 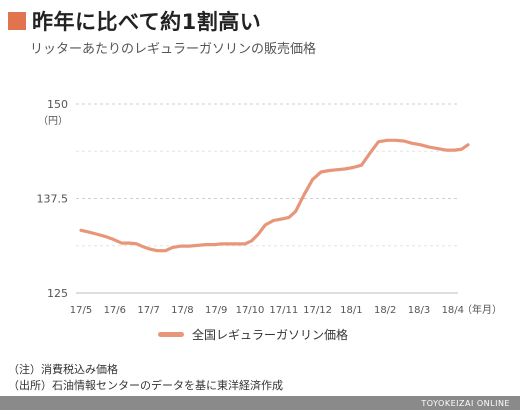 I want to click on y-tick-label: 125, so click(x=57, y=293).